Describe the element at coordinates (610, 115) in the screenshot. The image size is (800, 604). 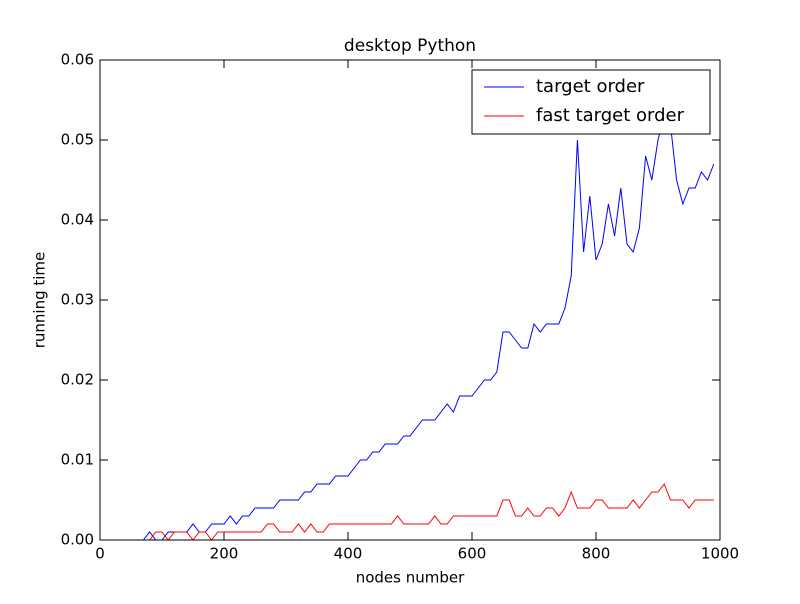
I see `legend-label: fast target order` at that location.